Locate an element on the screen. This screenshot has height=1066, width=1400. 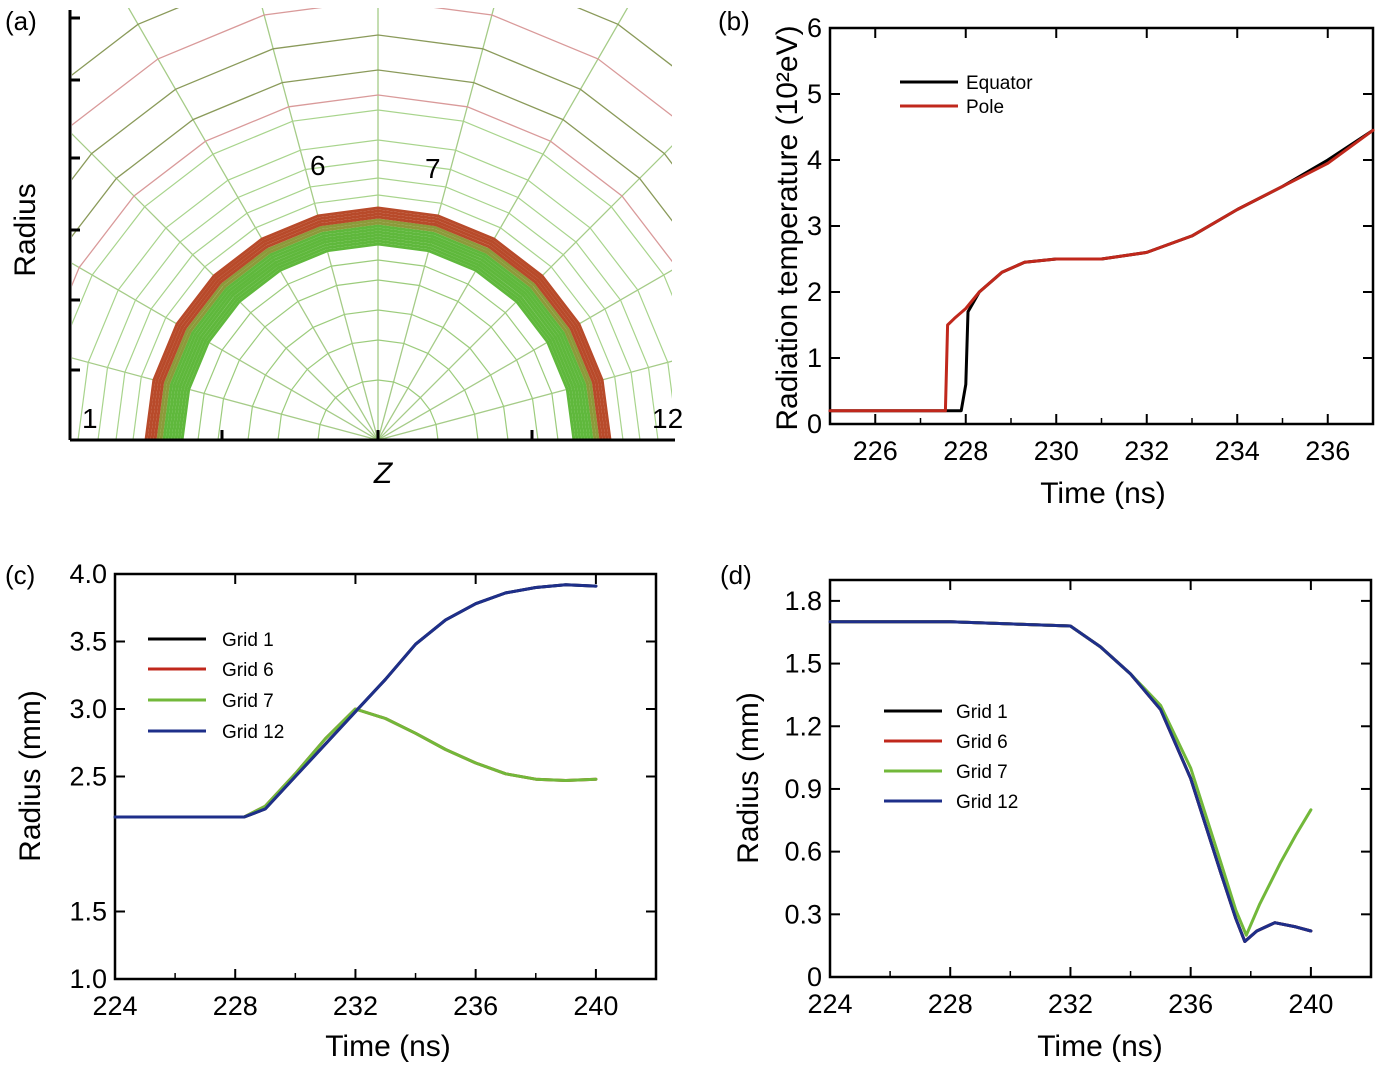
legend-d-grid12: Grid 12 is located at coordinates (987, 802).